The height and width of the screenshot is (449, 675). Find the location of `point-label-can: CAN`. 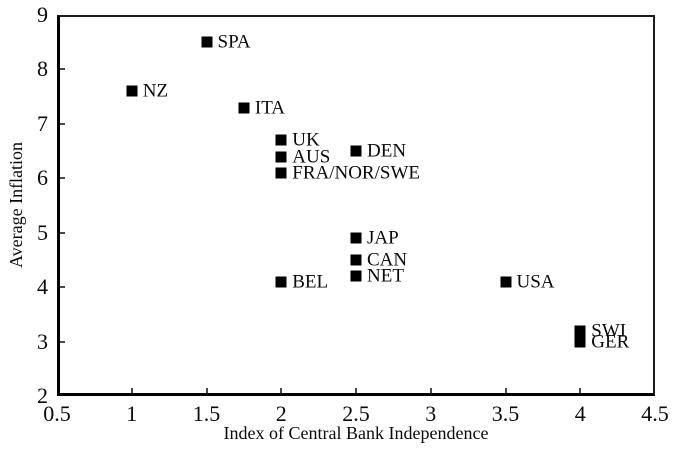

point-label-can: CAN is located at coordinates (387, 260).